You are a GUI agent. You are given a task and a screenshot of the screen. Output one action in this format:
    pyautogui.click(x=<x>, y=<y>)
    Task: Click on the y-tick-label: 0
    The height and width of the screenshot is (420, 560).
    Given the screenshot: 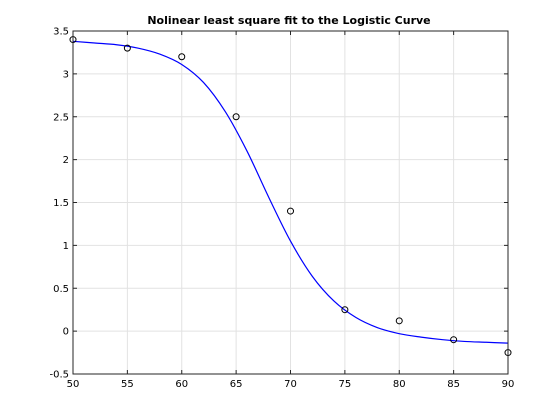 What is the action you would take?
    pyautogui.click(x=66, y=332)
    